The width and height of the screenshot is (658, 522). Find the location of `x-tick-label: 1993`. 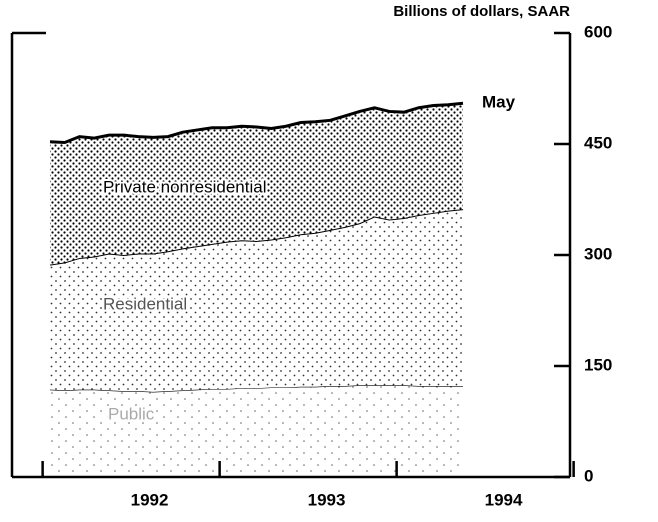

x-tick-label: 1993 is located at coordinates (327, 499).